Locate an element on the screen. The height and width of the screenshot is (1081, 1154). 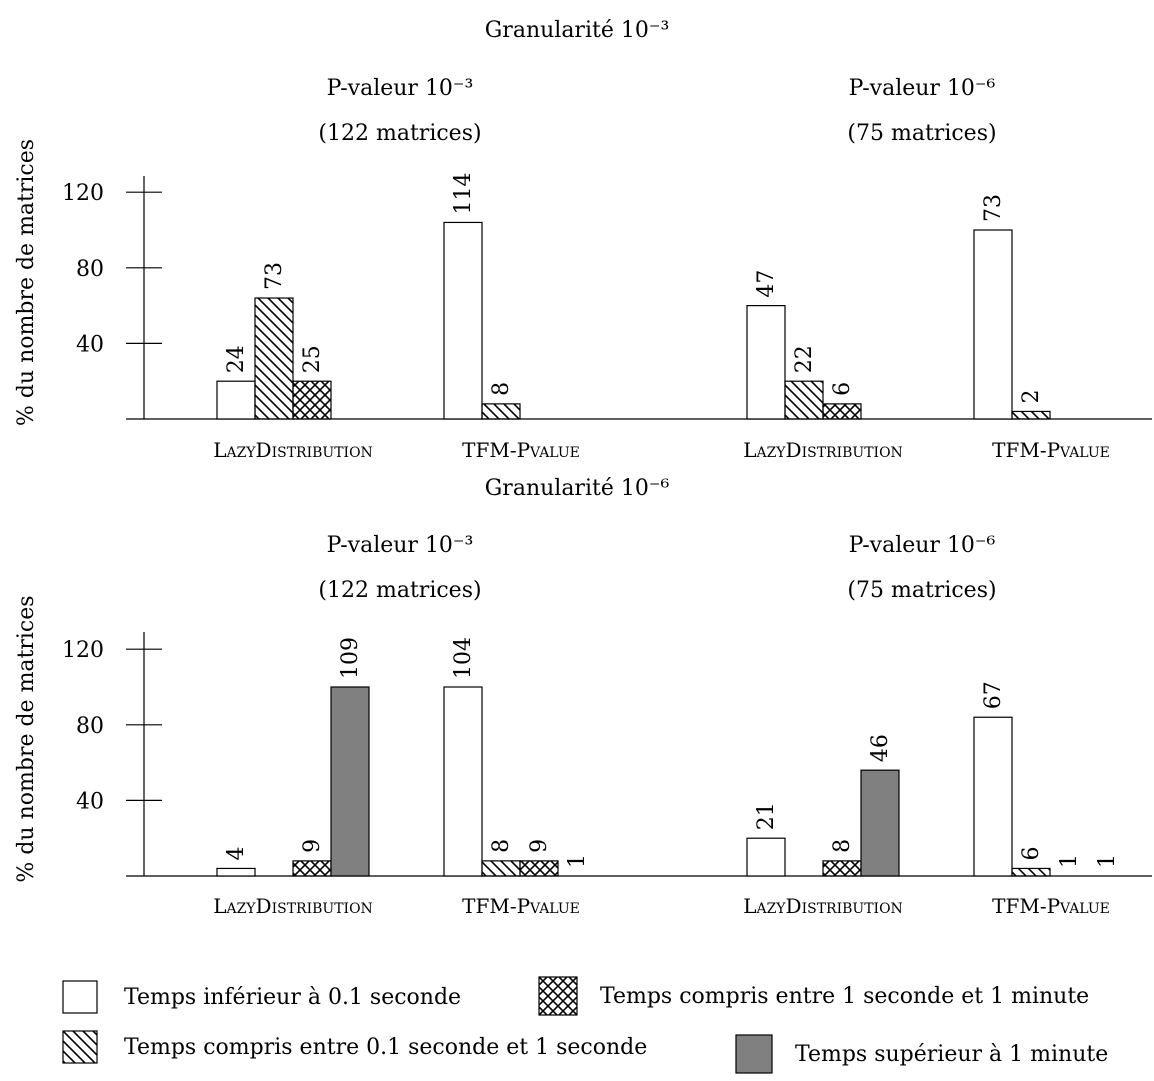
data-label: 114 is located at coordinates (463, 193).